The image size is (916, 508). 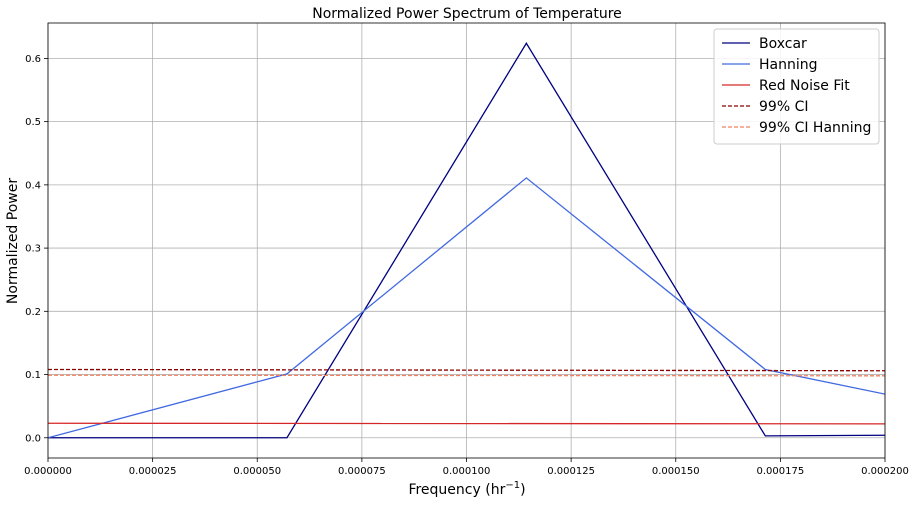 I want to click on legend-label: 99% CI Hanning, so click(x=815, y=128).